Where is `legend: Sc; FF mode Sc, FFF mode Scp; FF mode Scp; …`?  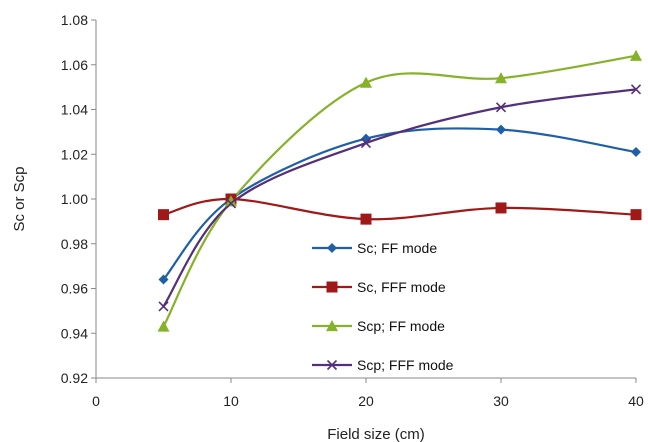
legend: Sc; FF mode Sc, FFF mode Scp; FF mode Scp; … is located at coordinates (383, 306).